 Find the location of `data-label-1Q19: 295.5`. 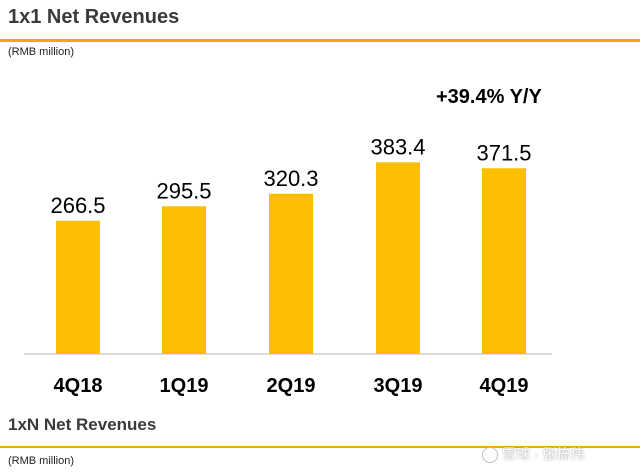

data-label-1Q19: 295.5 is located at coordinates (183, 190).